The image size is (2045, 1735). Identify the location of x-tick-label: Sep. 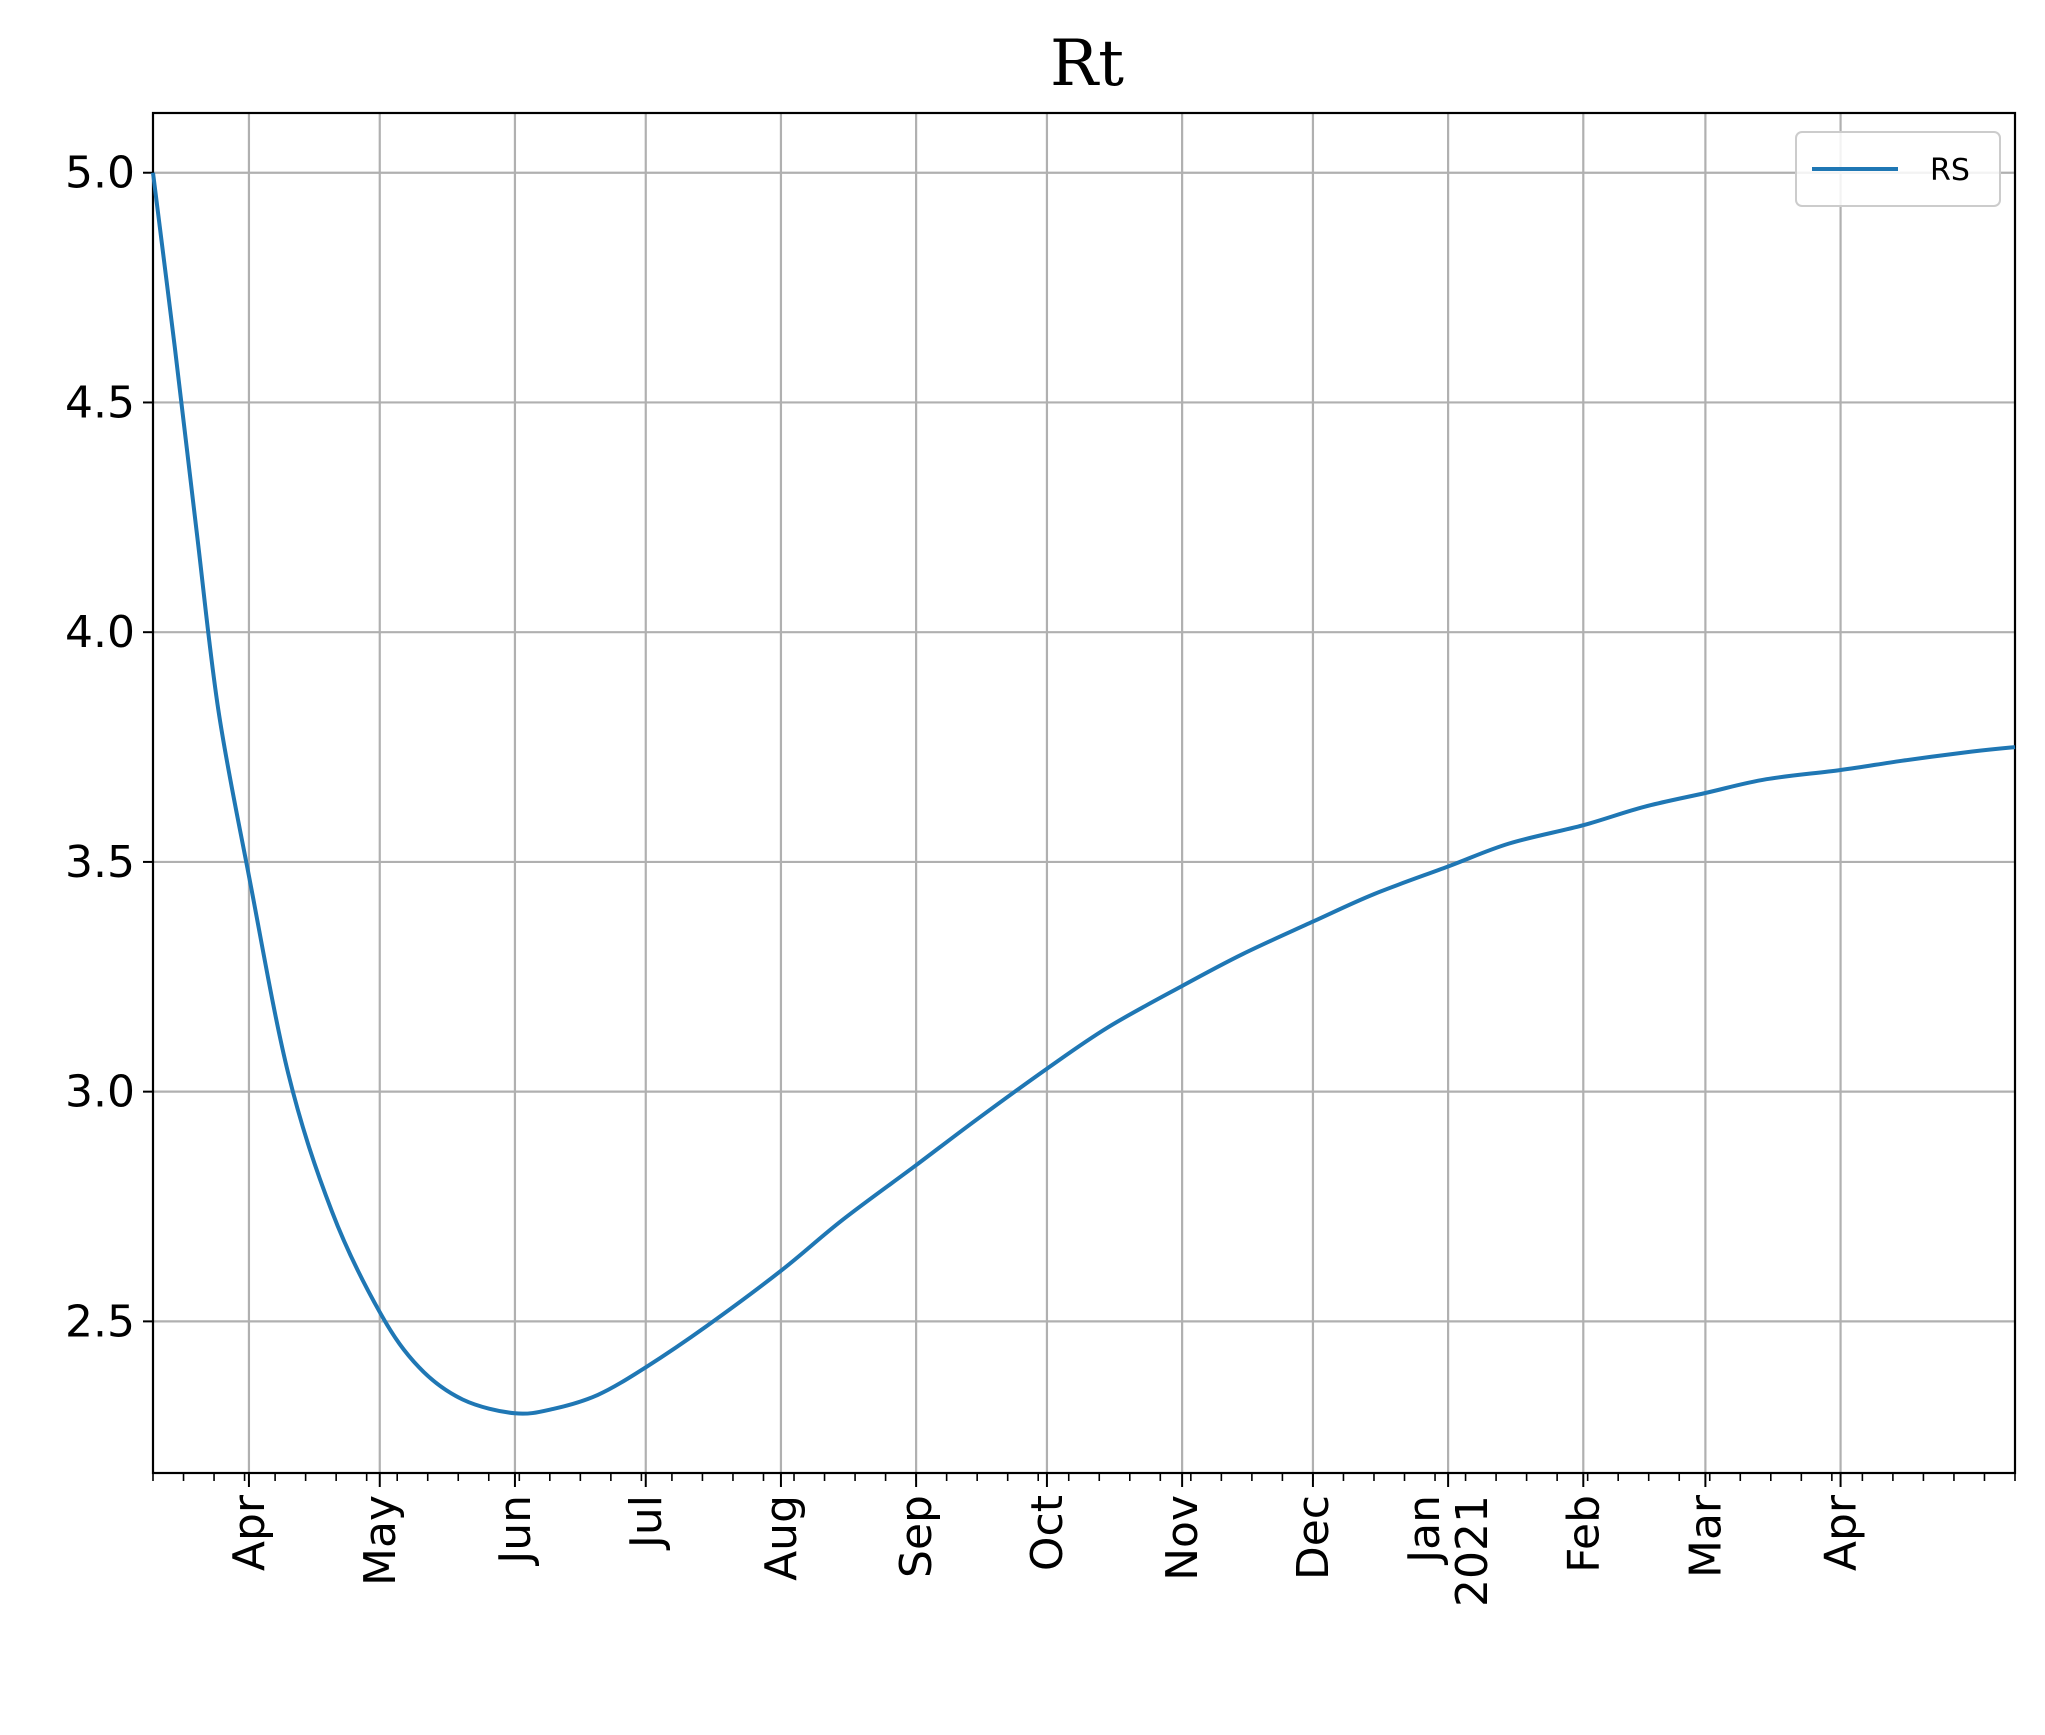
(916, 1536).